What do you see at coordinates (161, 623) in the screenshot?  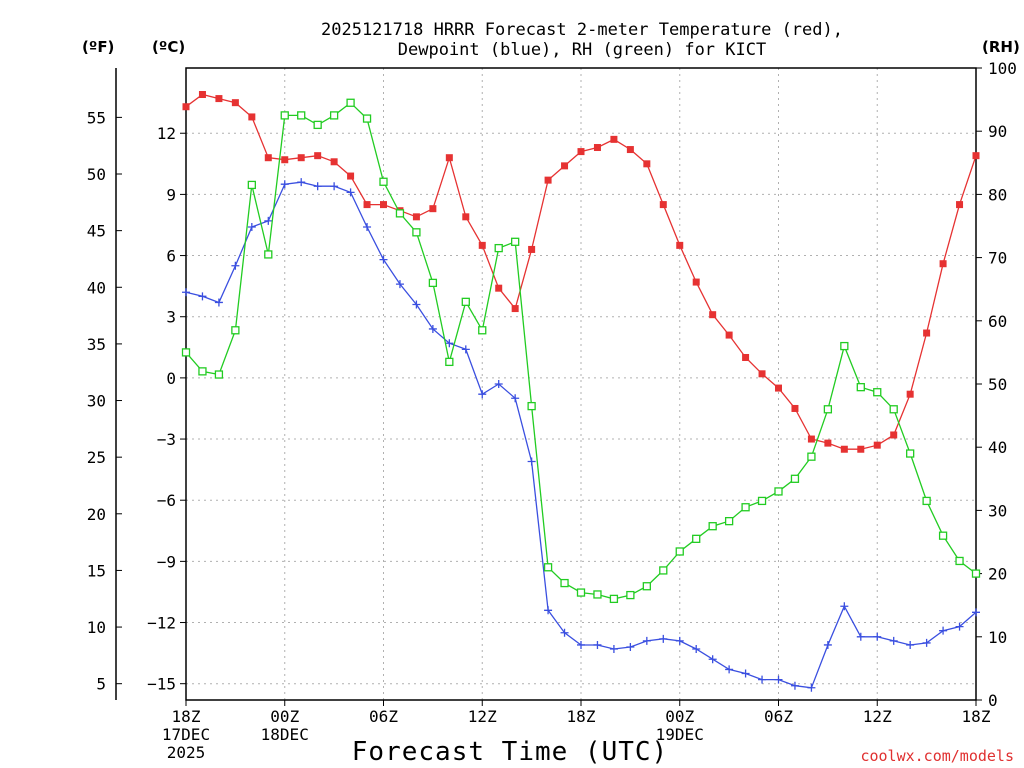 I see `celsius-tick-label: −12` at bounding box center [161, 623].